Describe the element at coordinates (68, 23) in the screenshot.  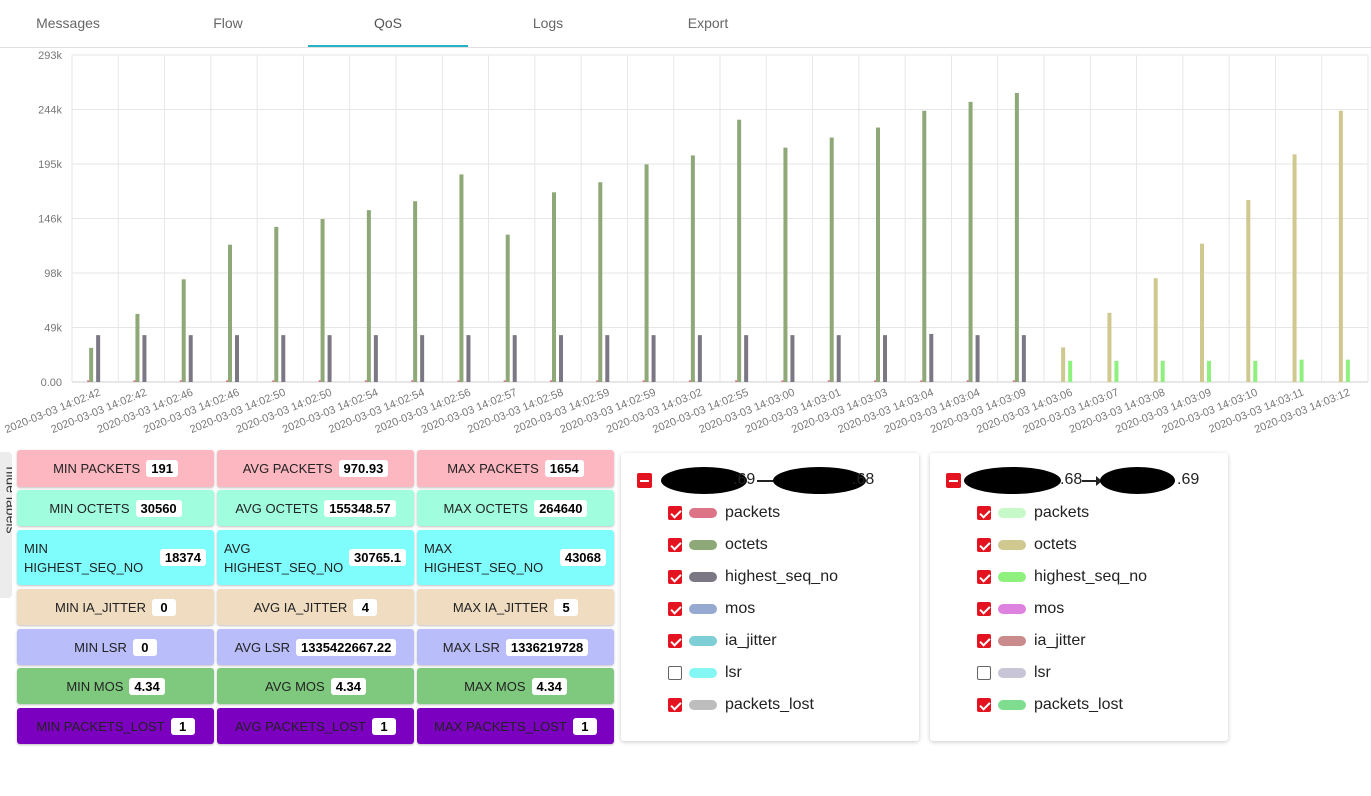
I see `tab-messages: Messages` at that location.